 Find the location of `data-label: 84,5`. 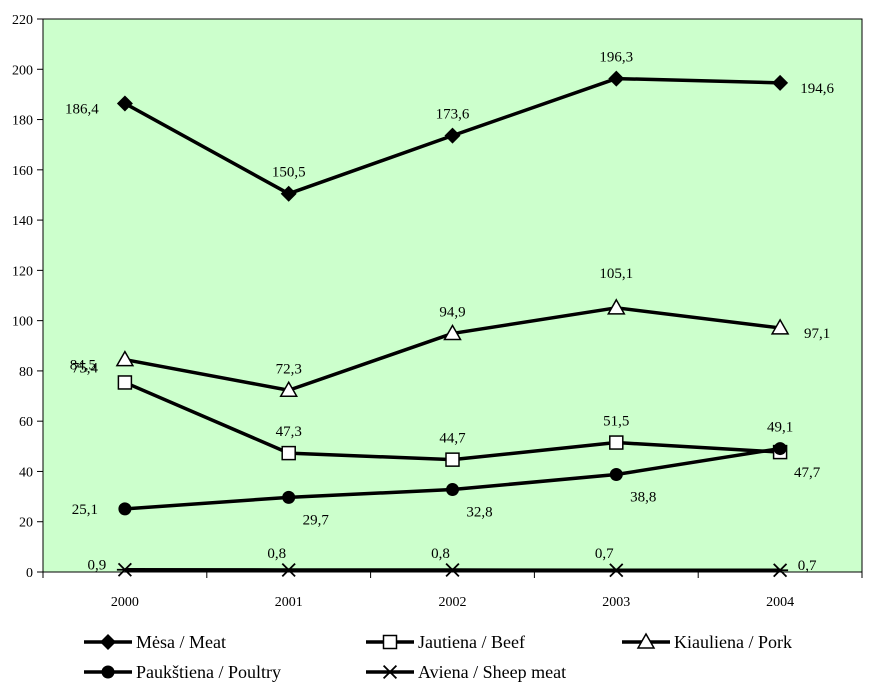

data-label: 84,5 is located at coordinates (83, 366).